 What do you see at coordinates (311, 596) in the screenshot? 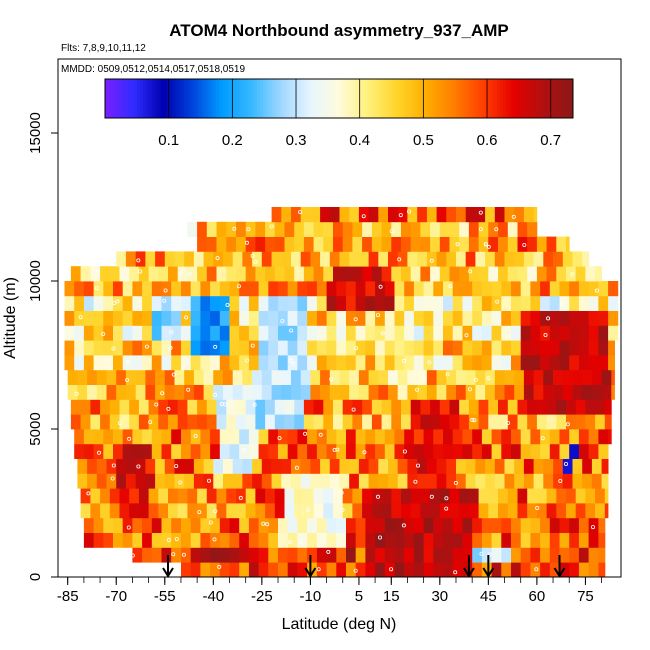
I see `x-tick-label: -10` at bounding box center [311, 596].